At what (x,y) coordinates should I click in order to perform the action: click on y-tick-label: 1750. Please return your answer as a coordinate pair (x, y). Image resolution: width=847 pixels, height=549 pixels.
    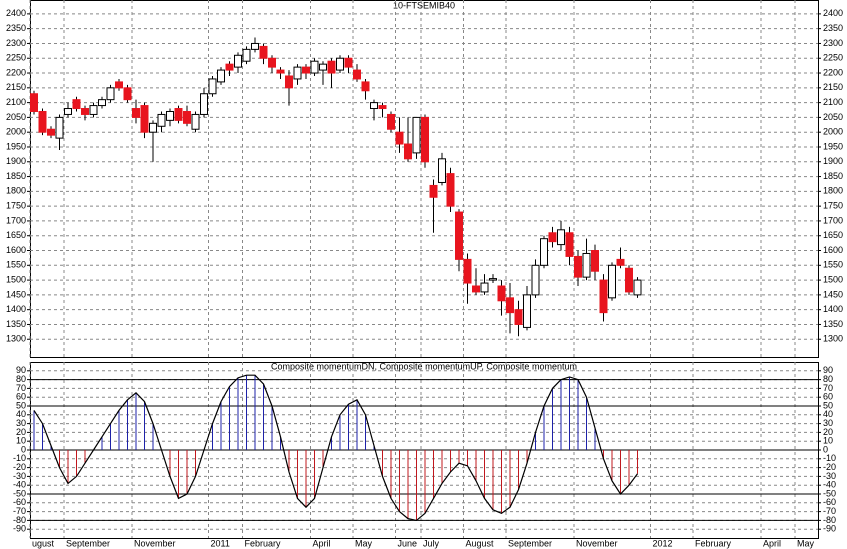
    Looking at the image, I should click on (833, 206).